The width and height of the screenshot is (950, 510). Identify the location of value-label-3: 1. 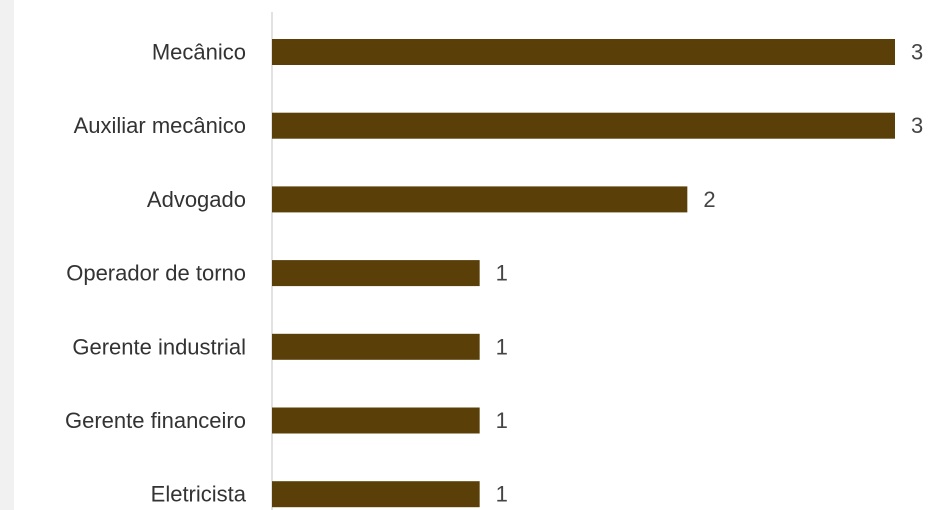
(502, 273).